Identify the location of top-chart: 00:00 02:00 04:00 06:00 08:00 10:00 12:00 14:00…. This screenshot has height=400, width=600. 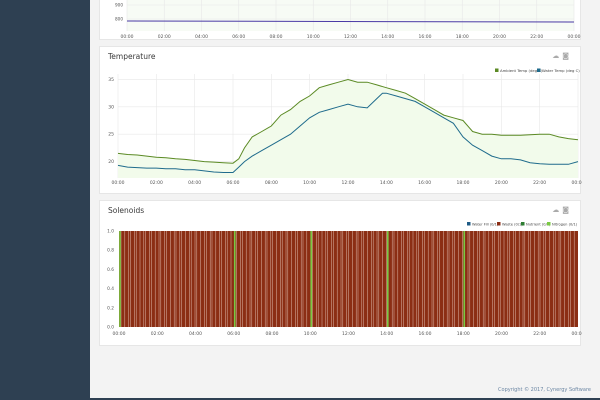
(348, 20).